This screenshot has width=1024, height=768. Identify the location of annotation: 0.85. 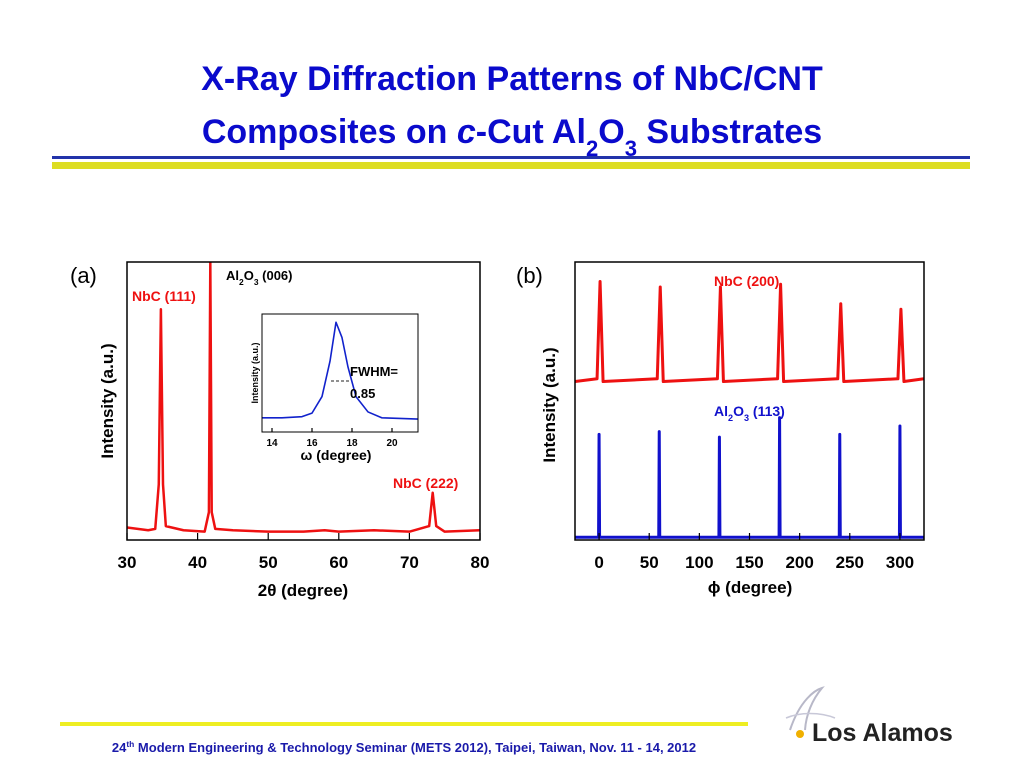
(362, 393).